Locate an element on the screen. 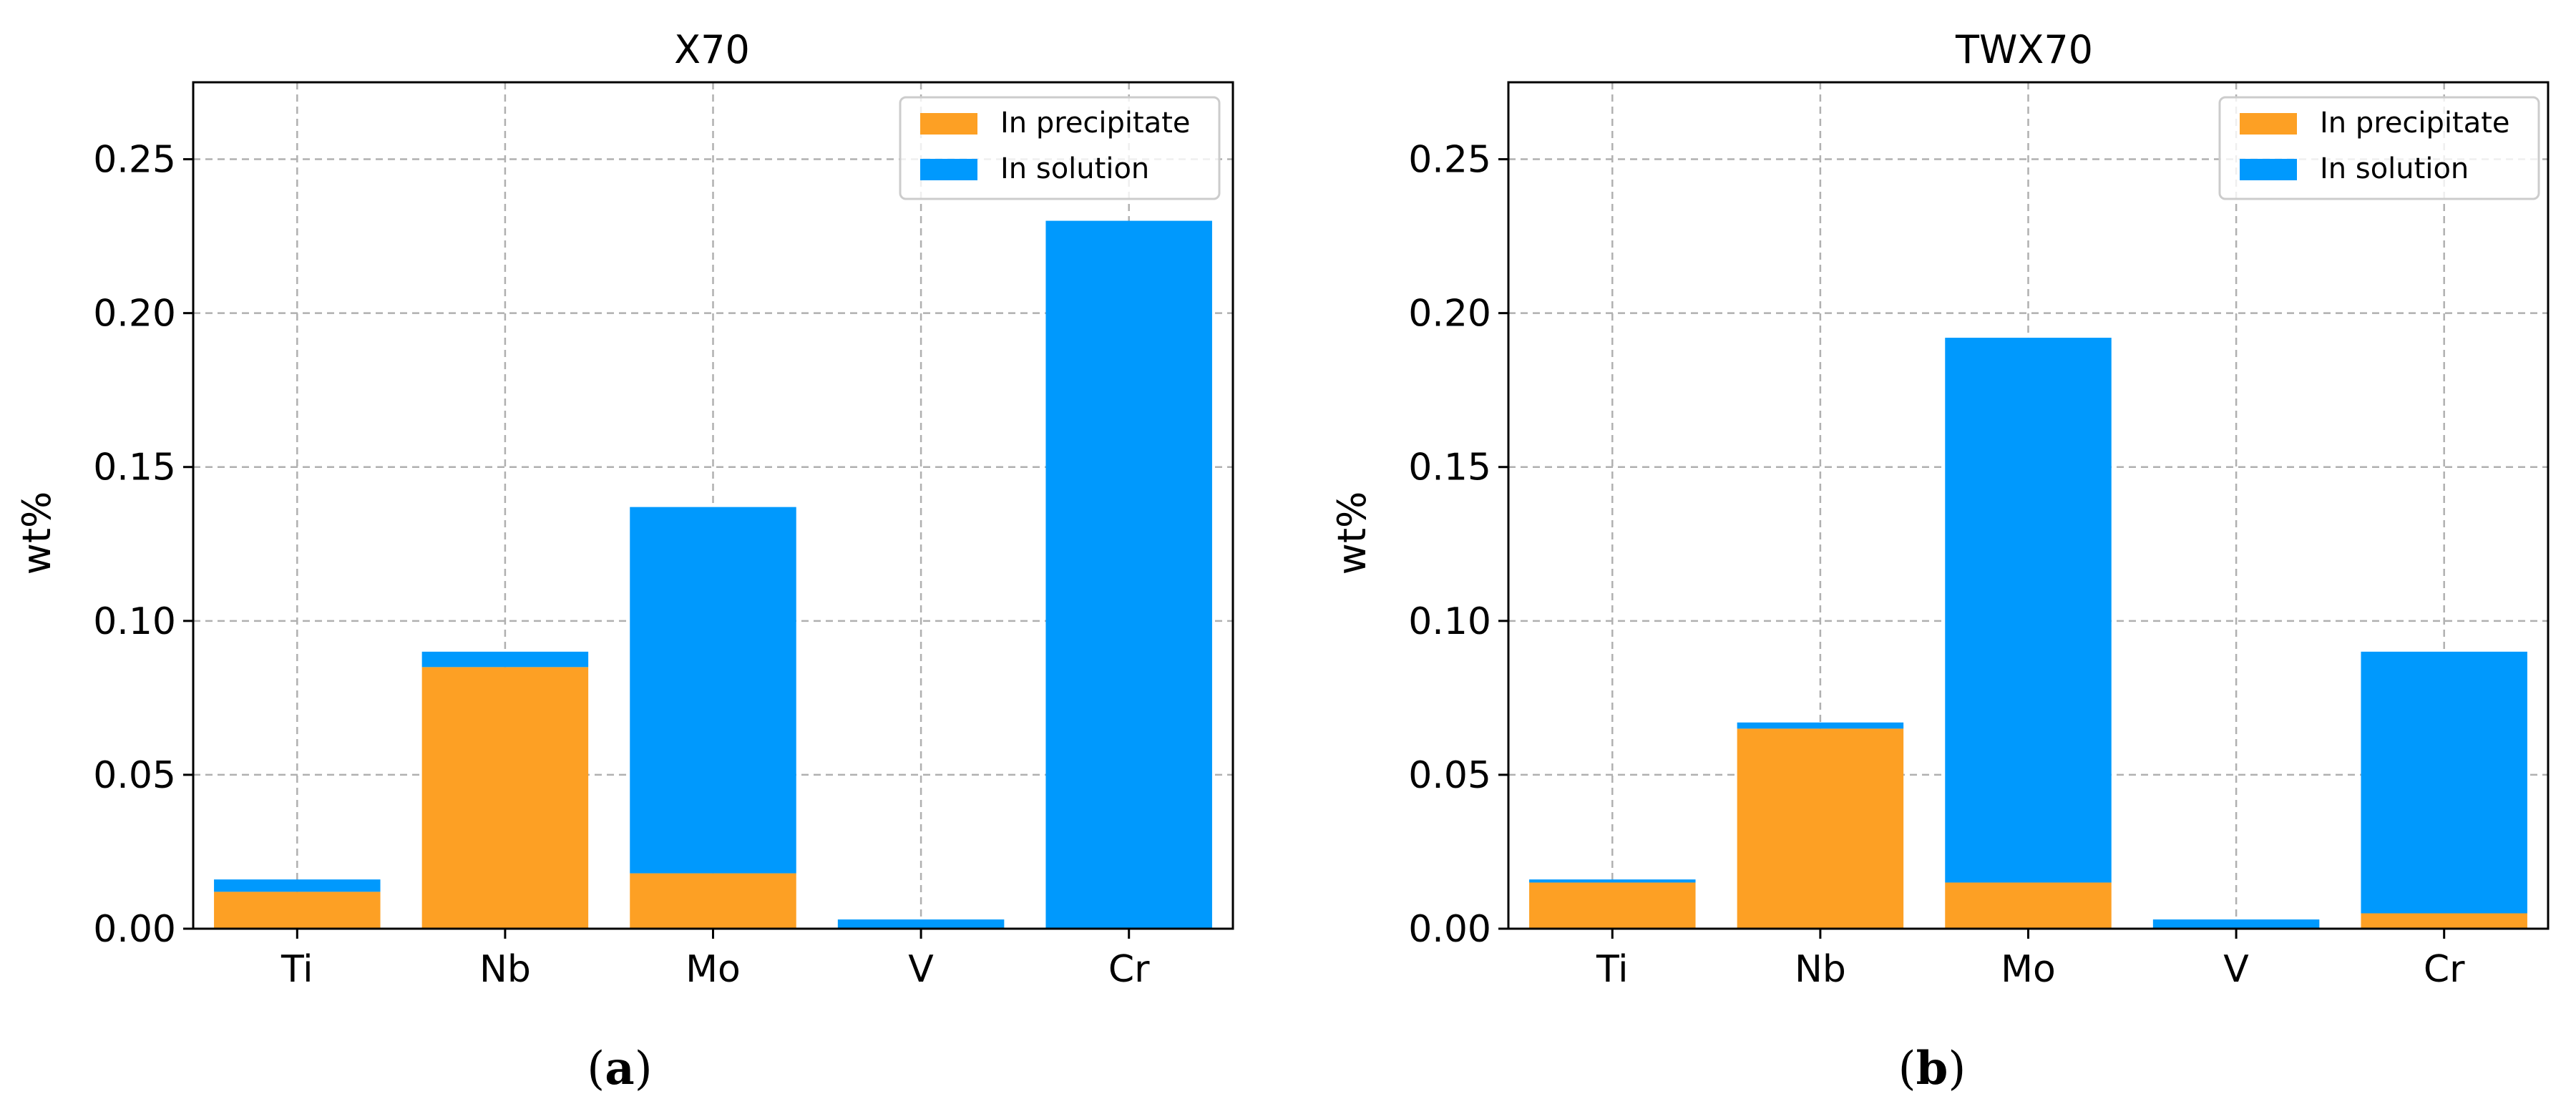 This screenshot has width=2576, height=1109. caption-letter: b is located at coordinates (1932, 1068).